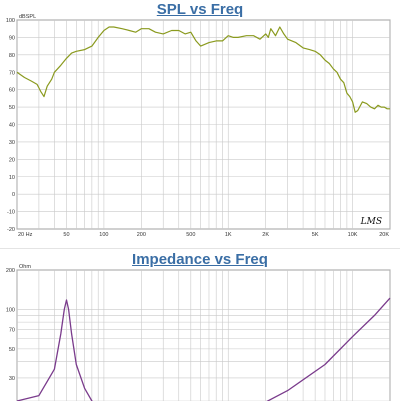  Describe the element at coordinates (190, 235) in the screenshot. I see `spl-x-tick-label: 500` at that location.